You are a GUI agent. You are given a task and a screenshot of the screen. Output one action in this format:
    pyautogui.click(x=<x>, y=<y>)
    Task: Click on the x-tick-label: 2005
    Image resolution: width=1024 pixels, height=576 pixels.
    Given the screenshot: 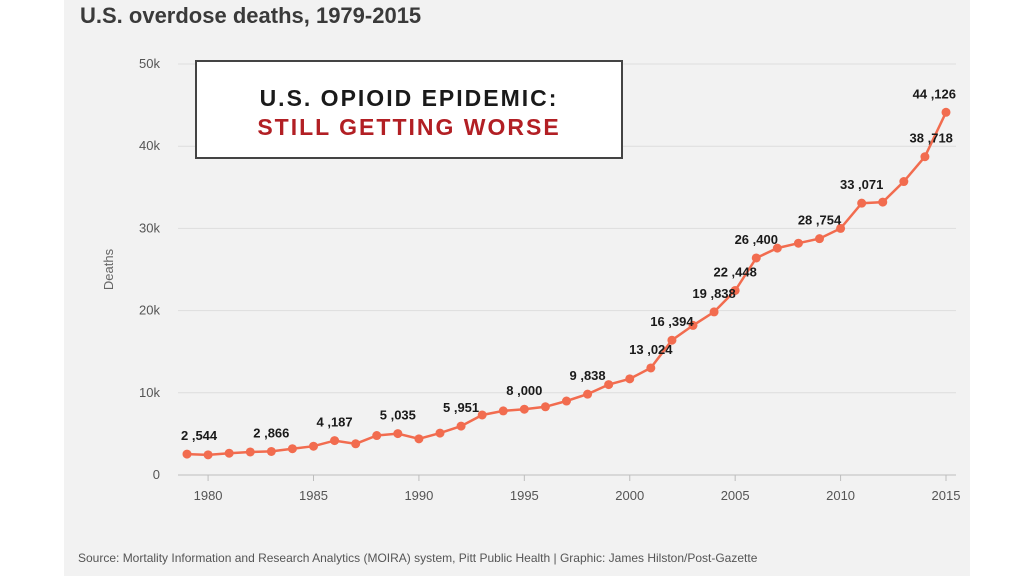 What is the action you would take?
    pyautogui.click(x=735, y=495)
    